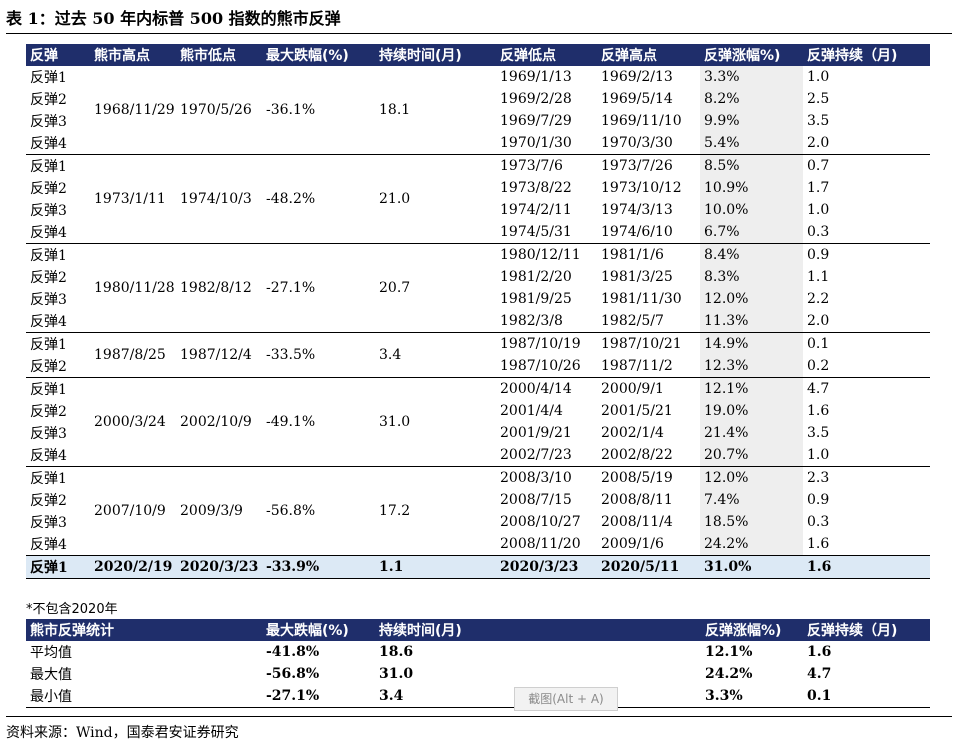 Image resolution: width=955 pixels, height=746 pixels. What do you see at coordinates (818, 522) in the screenshot?
I see `rebound-duration: 0.3` at bounding box center [818, 522].